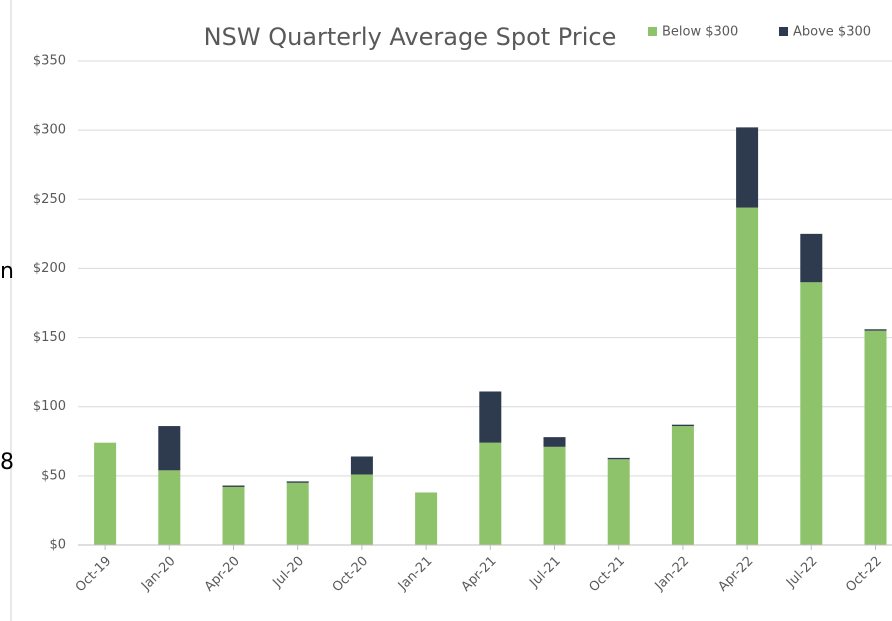 This screenshot has height=621, width=892. What do you see at coordinates (49, 406) in the screenshot?
I see `y-tick-label: $100` at bounding box center [49, 406].